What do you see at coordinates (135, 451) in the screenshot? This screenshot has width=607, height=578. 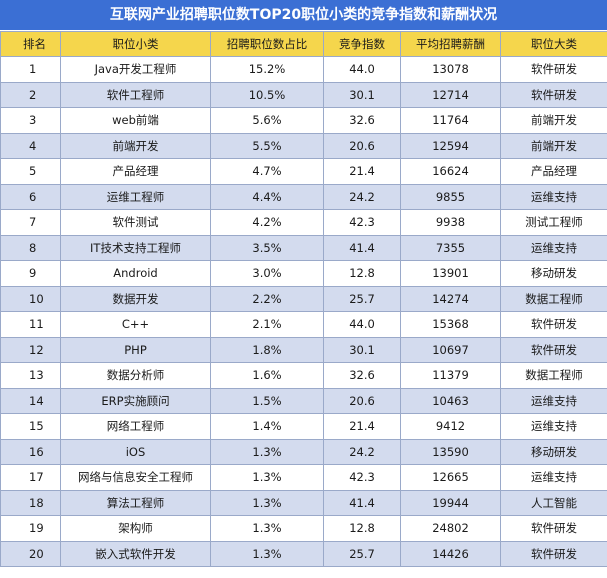 I see `subcategory-cell: iOS` at bounding box center [135, 451].